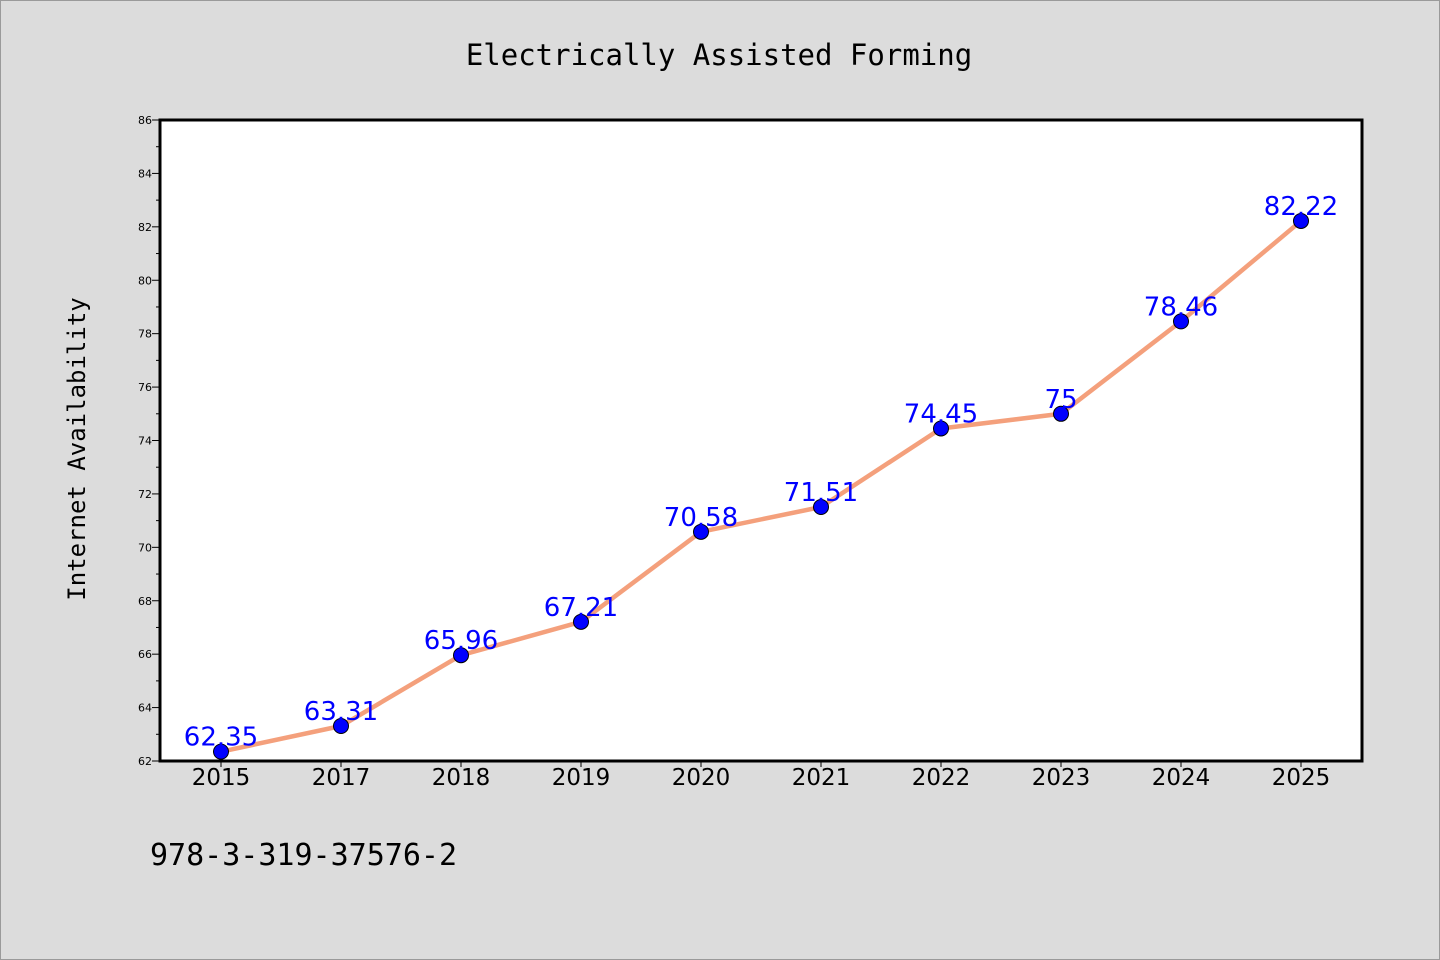 The height and width of the screenshot is (960, 1440). Describe the element at coordinates (145, 173) in the screenshot. I see `y-tick-label: 84` at that location.